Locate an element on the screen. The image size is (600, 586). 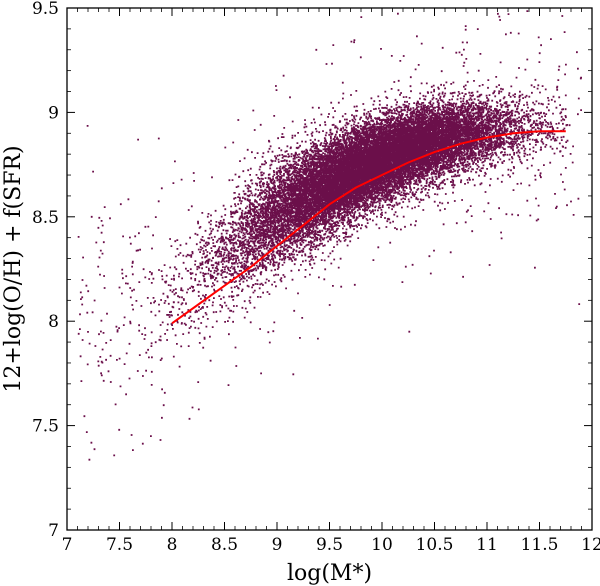
x-tick-label: 8.5 is located at coordinates (224, 545).